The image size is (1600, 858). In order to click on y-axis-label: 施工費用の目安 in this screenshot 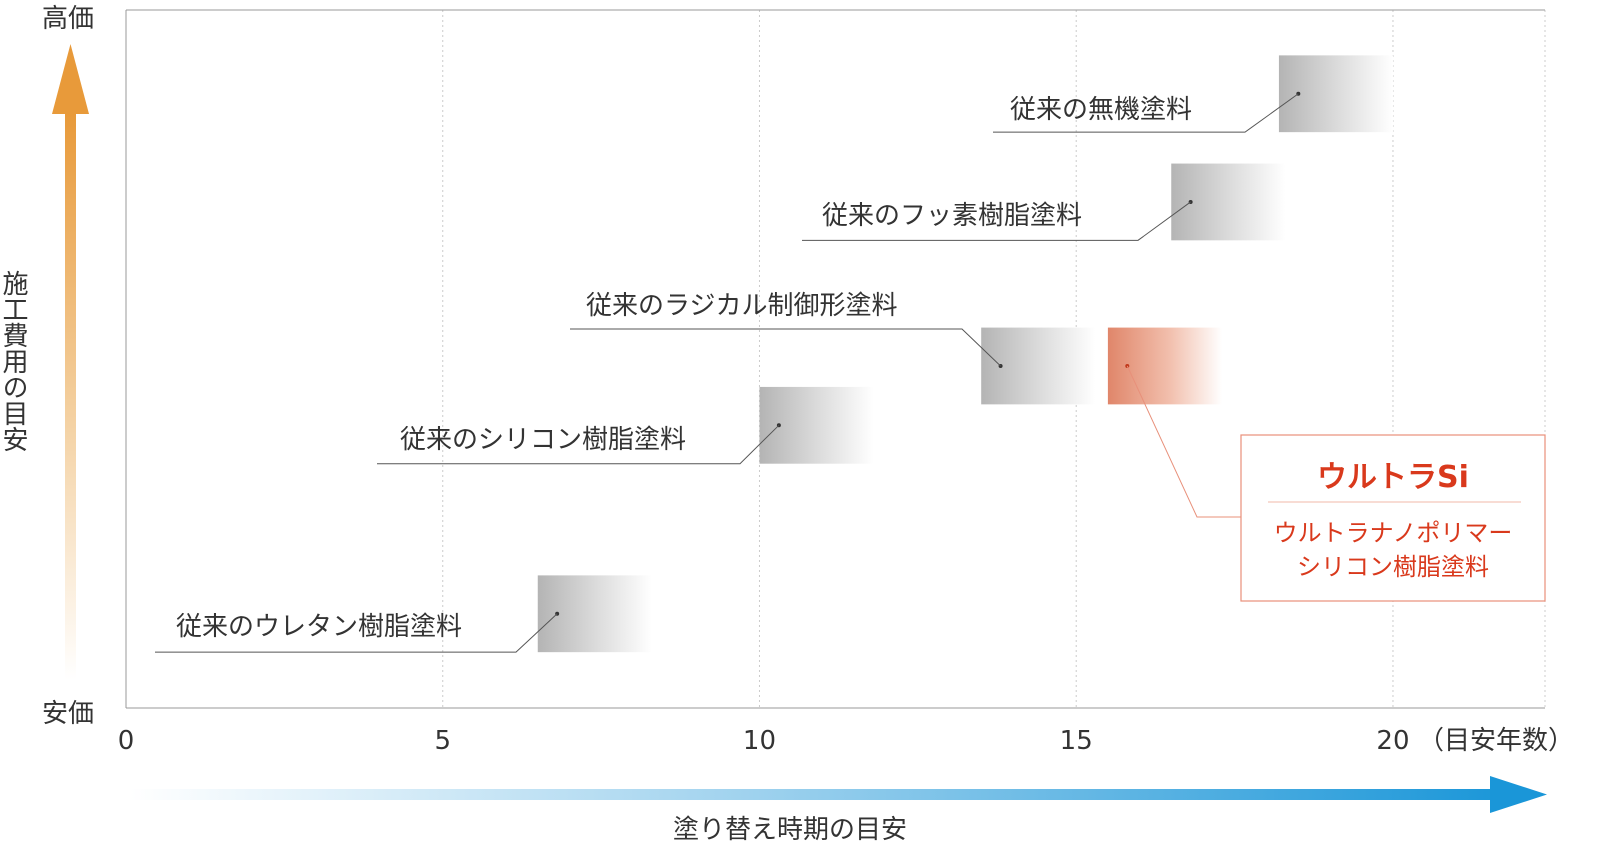, I will do `click(14, 361)`.